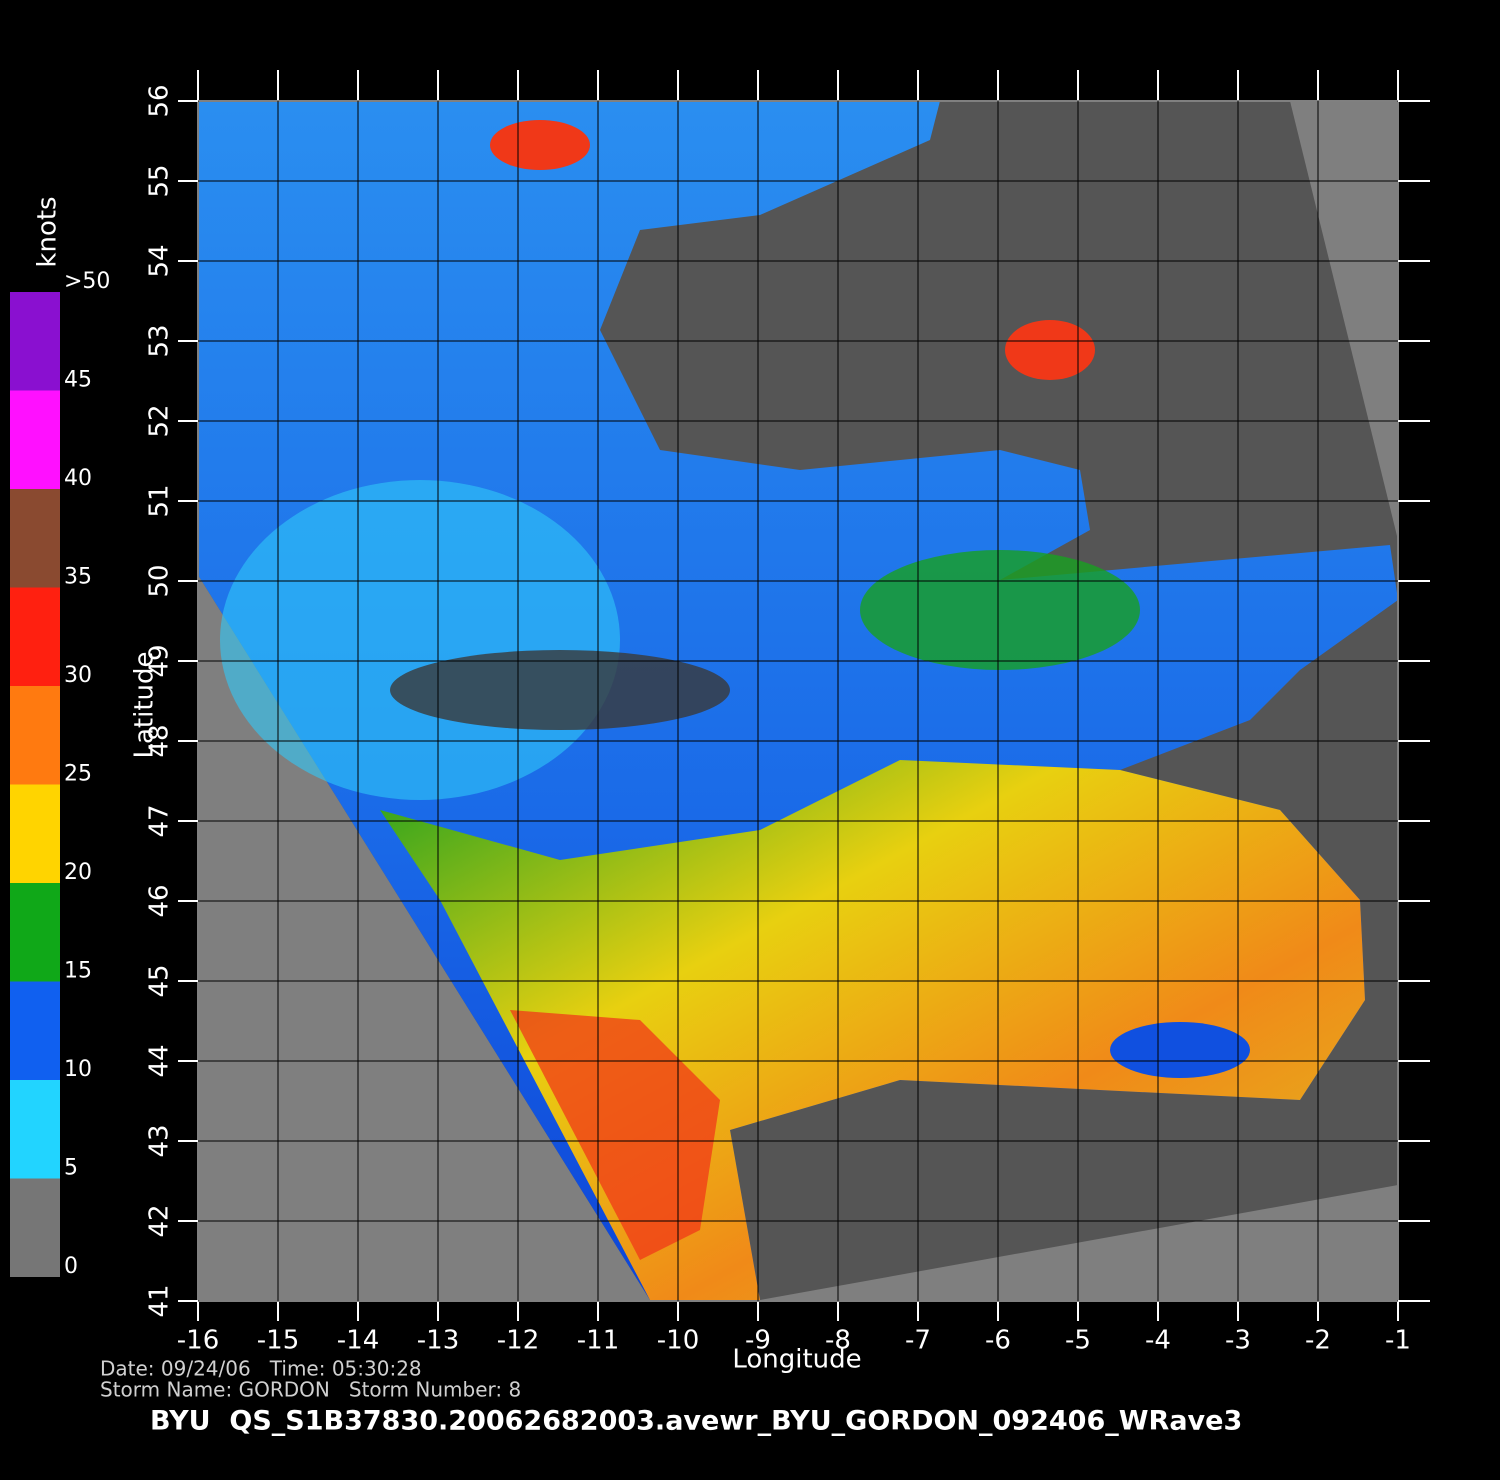 Image resolution: width=1500 pixels, height=1480 pixels. I want to click on y-tick-label: 49, so click(160, 660).